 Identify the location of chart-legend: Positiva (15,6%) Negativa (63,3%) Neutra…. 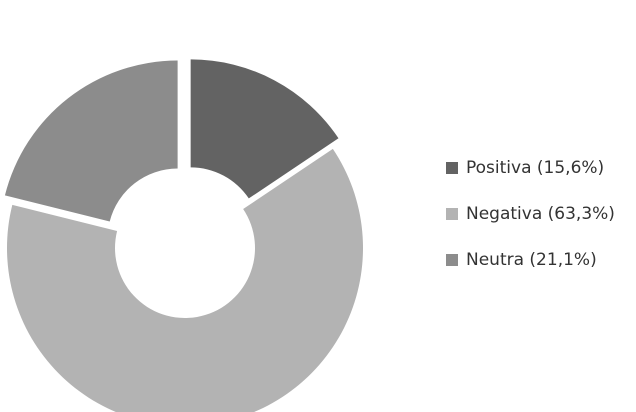
(530, 214).